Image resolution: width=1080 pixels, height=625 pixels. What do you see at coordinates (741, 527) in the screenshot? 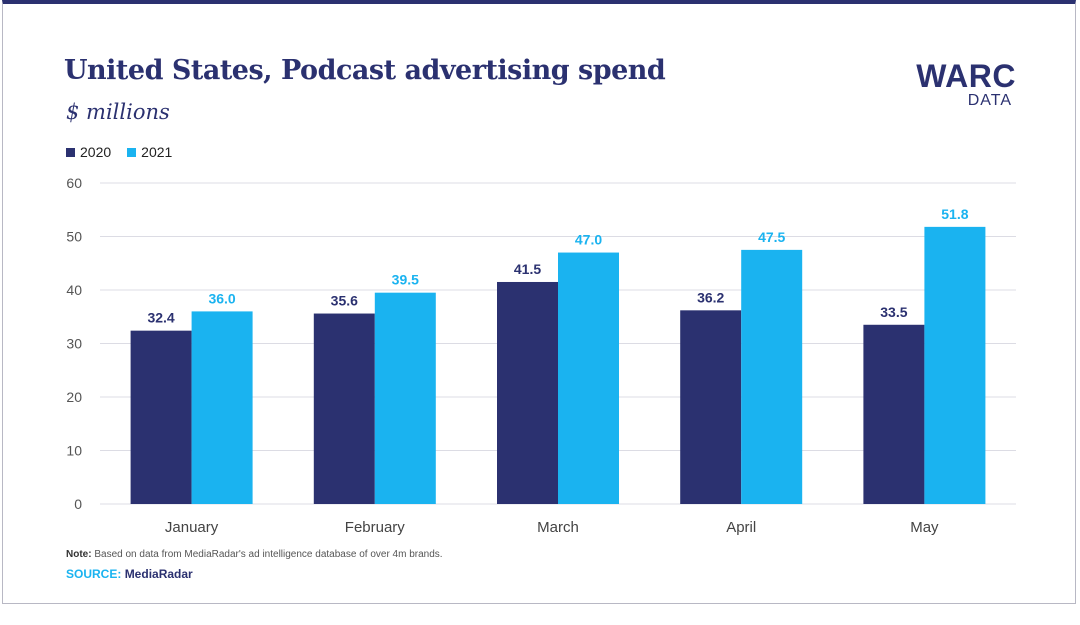
I see `x-tick-label: April` at bounding box center [741, 527].